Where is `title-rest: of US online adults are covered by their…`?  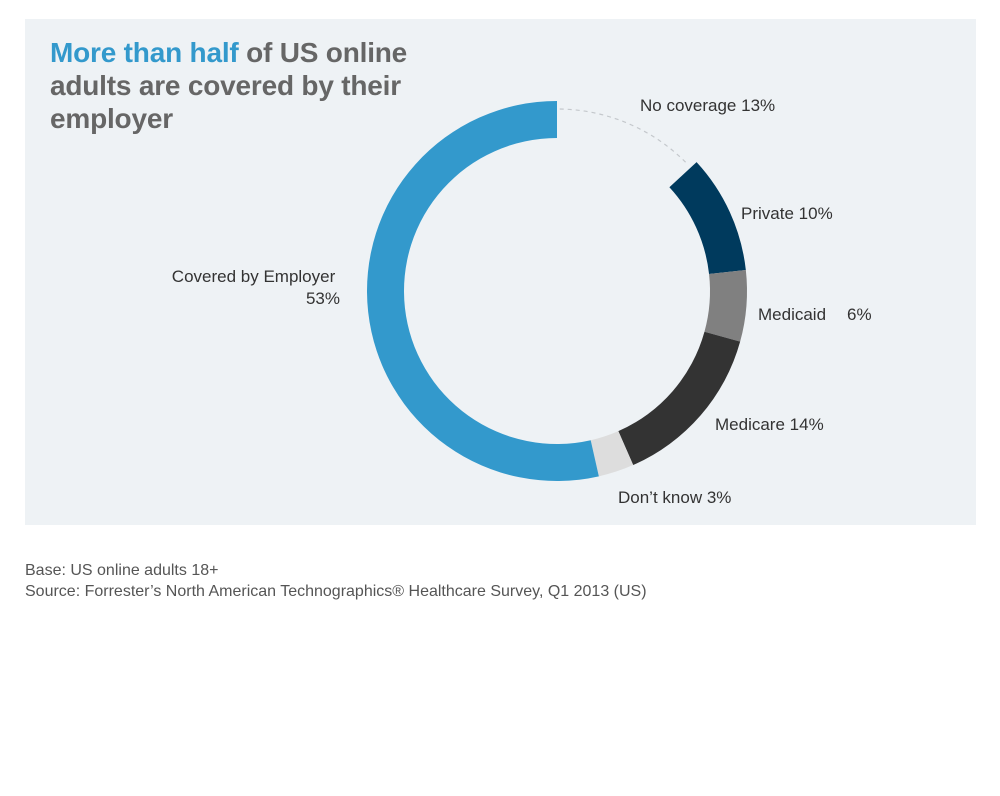
title-rest: of US online adults are covered by their… is located at coordinates (229, 85).